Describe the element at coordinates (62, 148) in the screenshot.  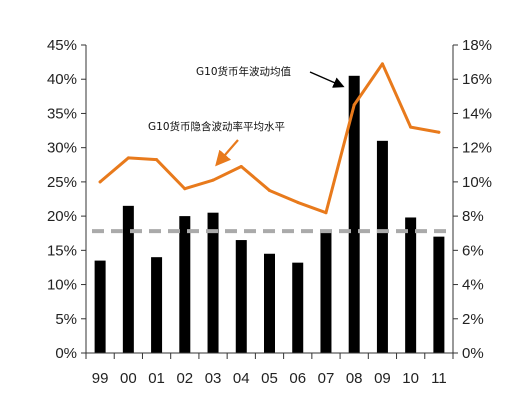
I see `left-axis-tick-label: 30%` at that location.